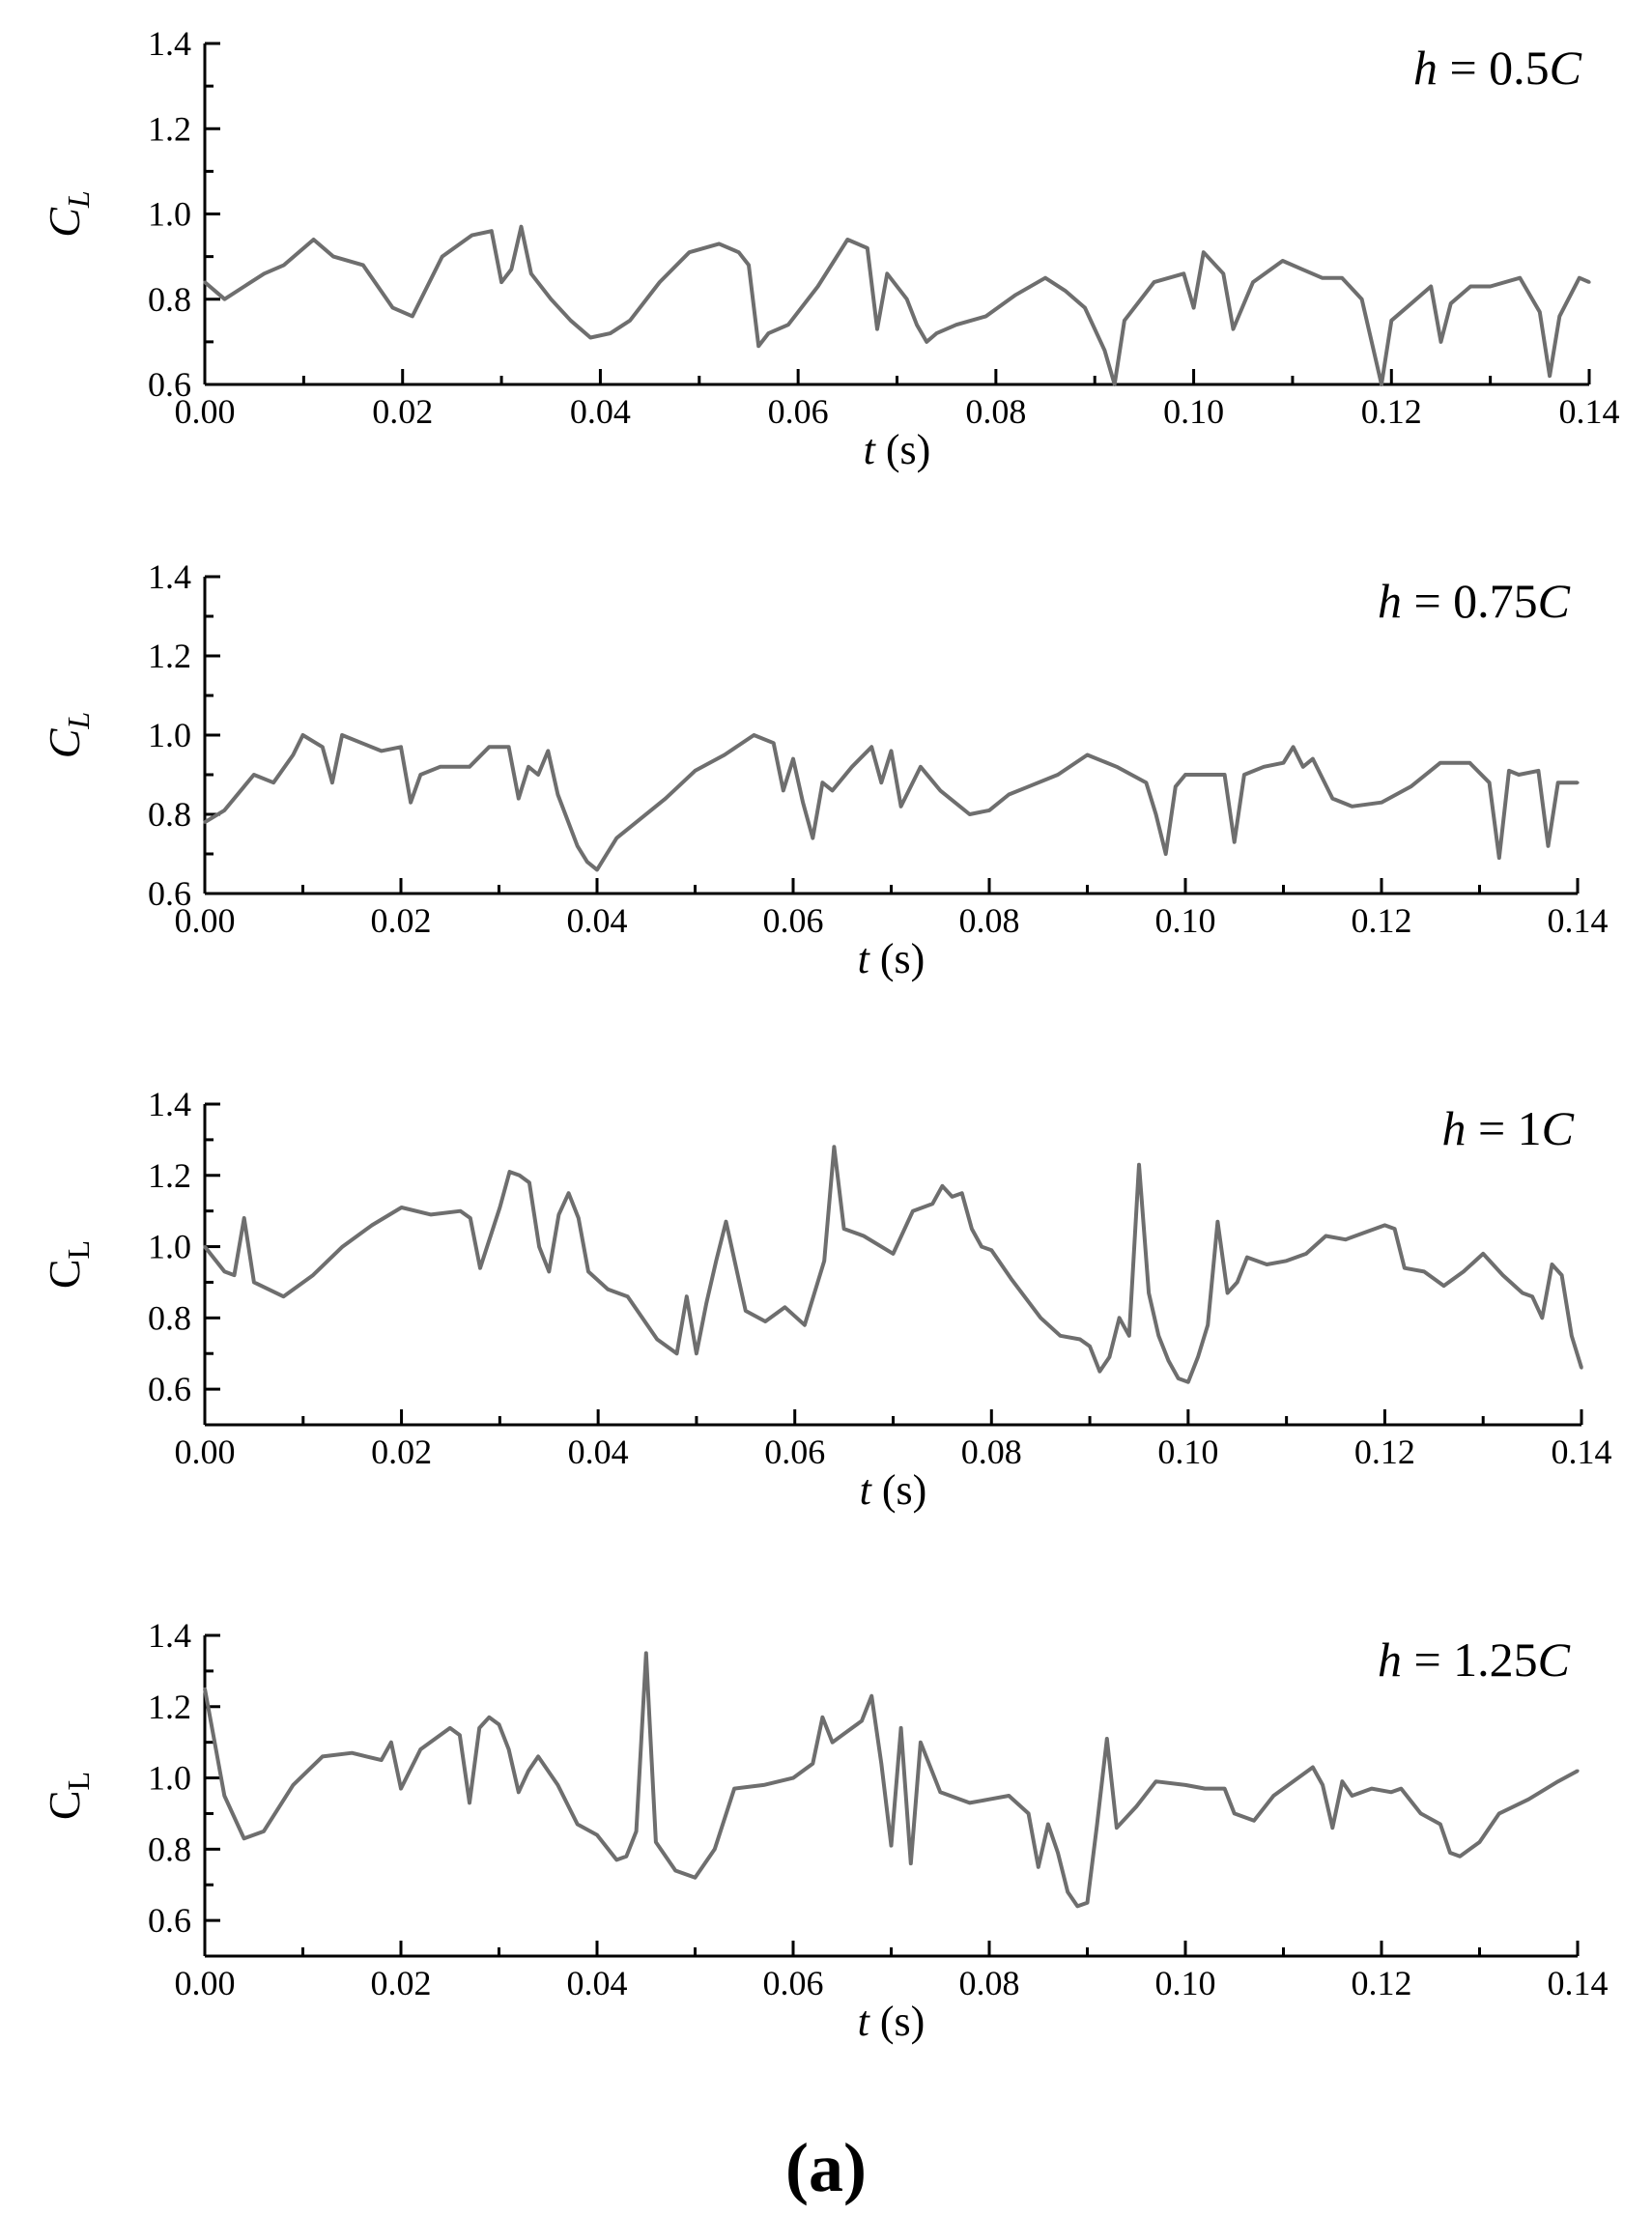  Describe the element at coordinates (205, 921) in the screenshot. I see `x-tick-label: 0.00` at that location.